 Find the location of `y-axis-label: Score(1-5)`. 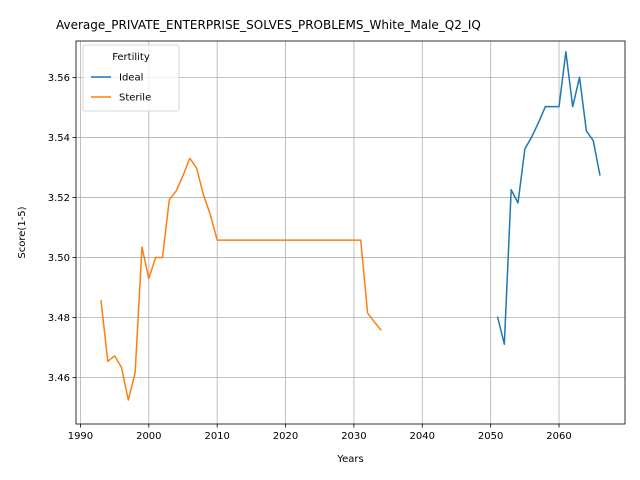

y-axis-label: Score(1-5) is located at coordinates (22, 232).